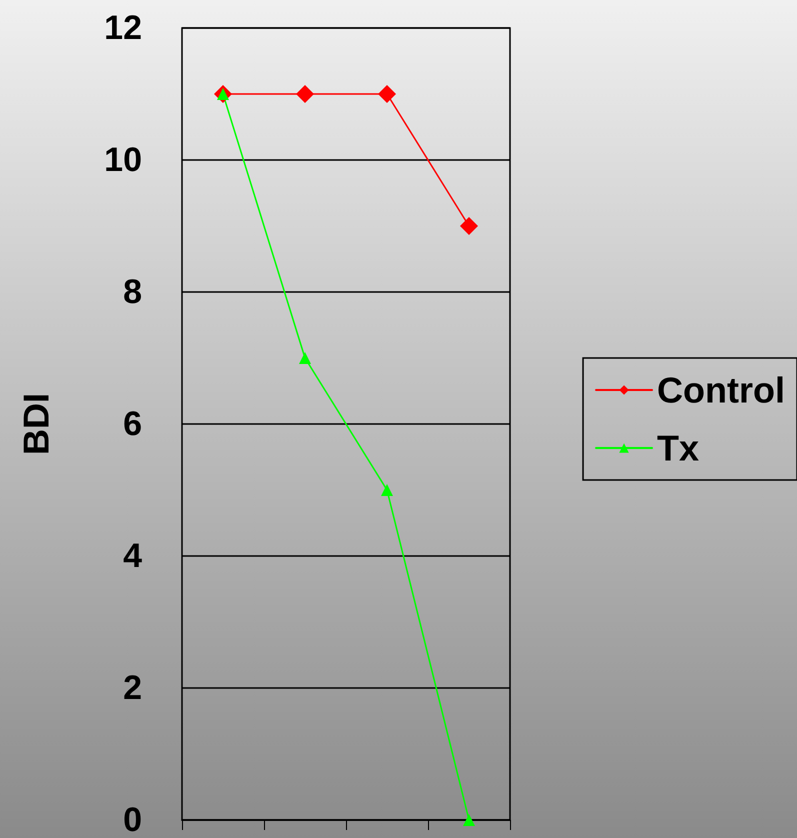  I want to click on y-axis-title: BDI, so click(36, 424).